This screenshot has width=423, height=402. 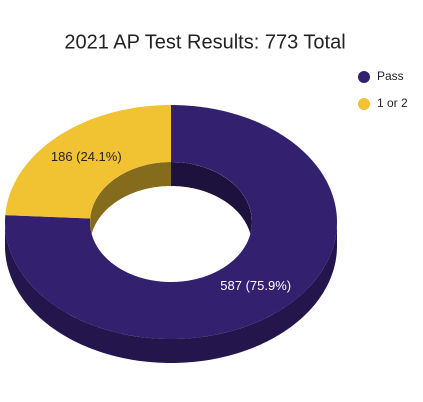 What do you see at coordinates (255, 285) in the screenshot?
I see `data-label: 587 (75.9%)` at bounding box center [255, 285].